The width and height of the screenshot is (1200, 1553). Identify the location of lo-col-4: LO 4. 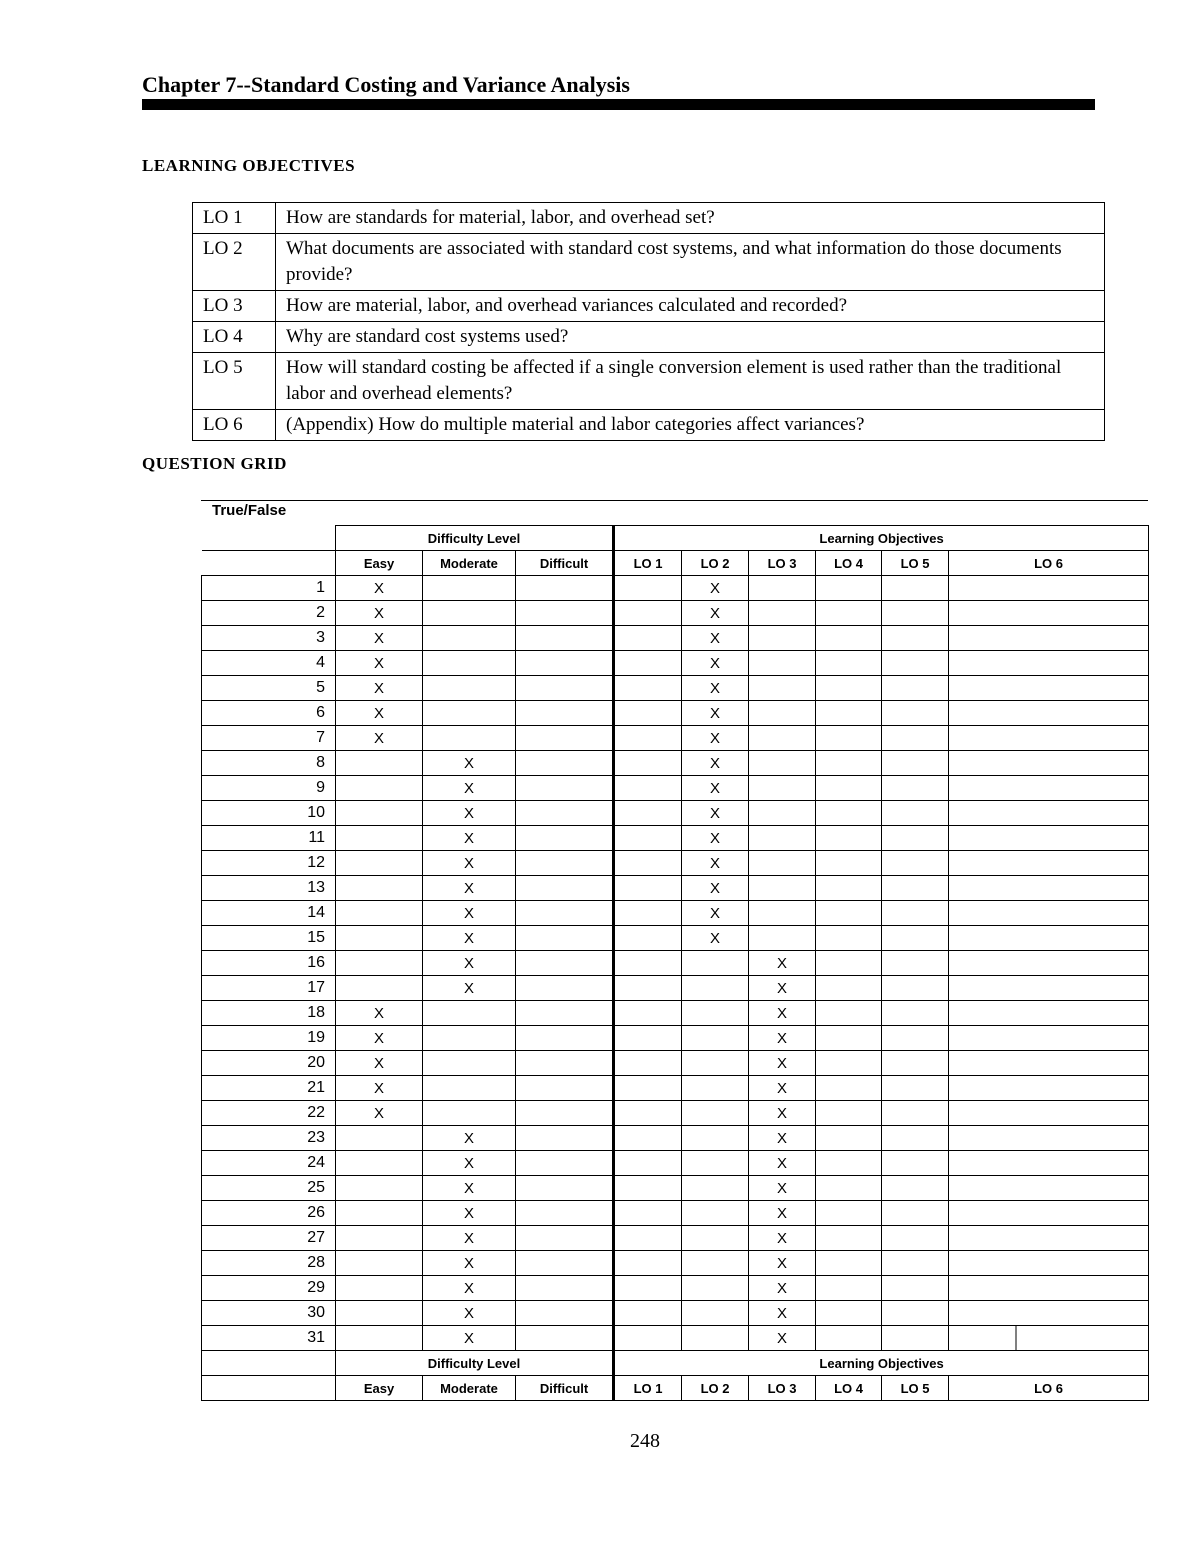
(849, 1388).